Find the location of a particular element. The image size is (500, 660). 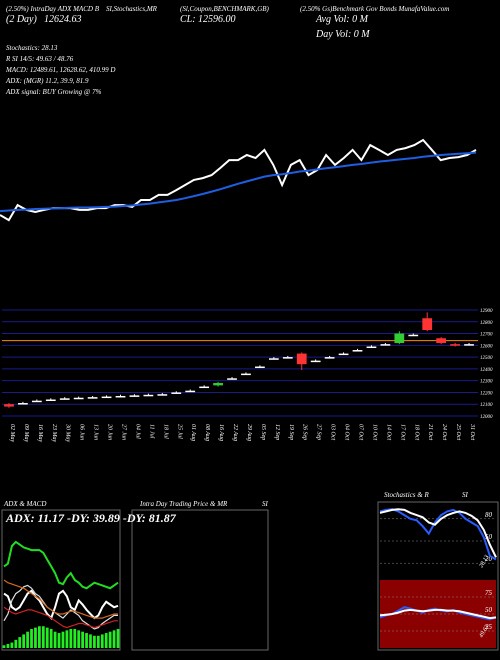

x-tick-label: 24 Oct is located at coordinates (444, 432).